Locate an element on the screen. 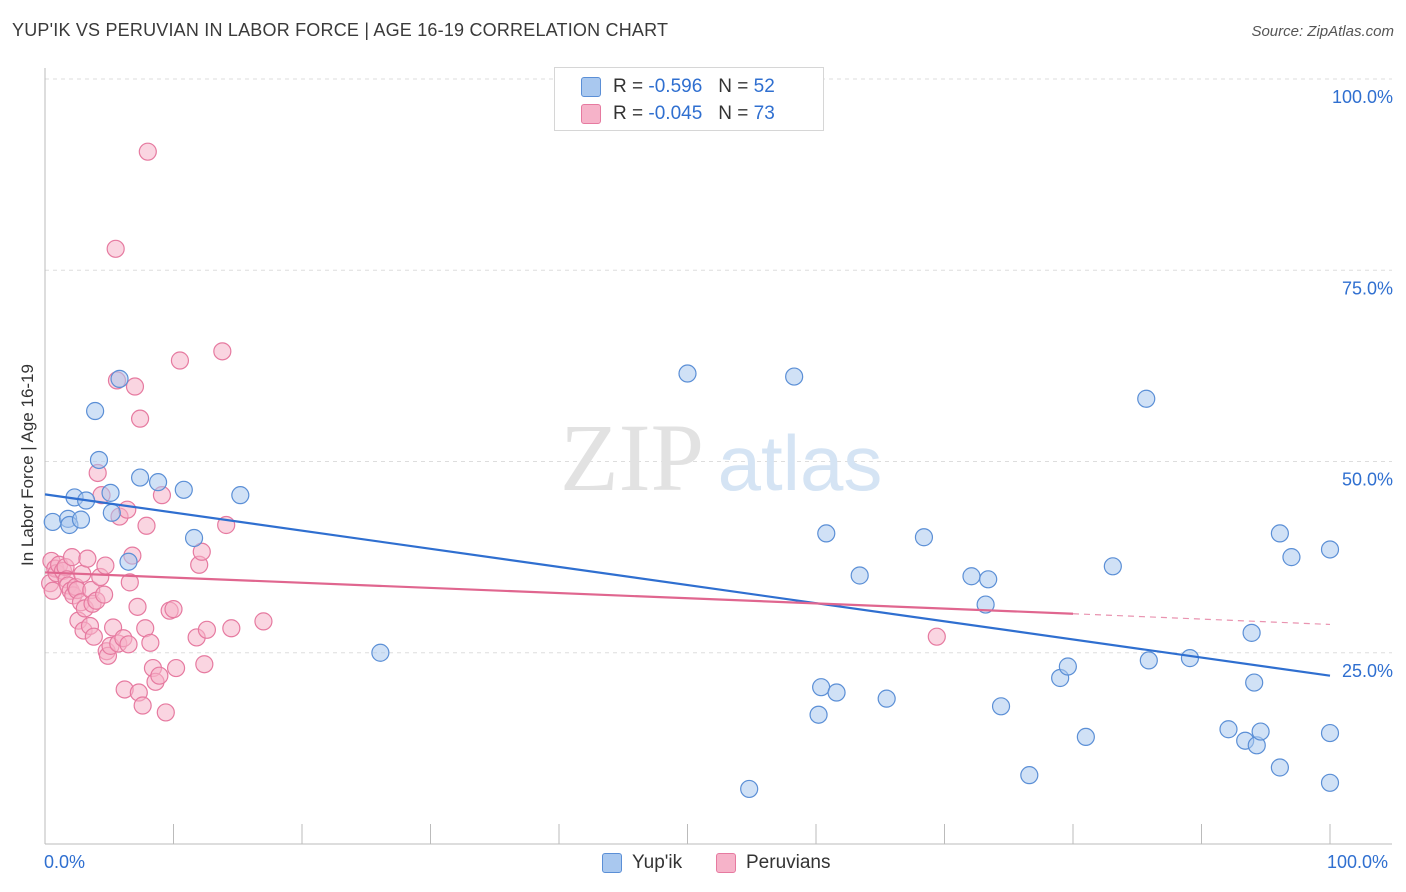 The image size is (1406, 892). y-tick-label: 100.0% is located at coordinates (1362, 97).